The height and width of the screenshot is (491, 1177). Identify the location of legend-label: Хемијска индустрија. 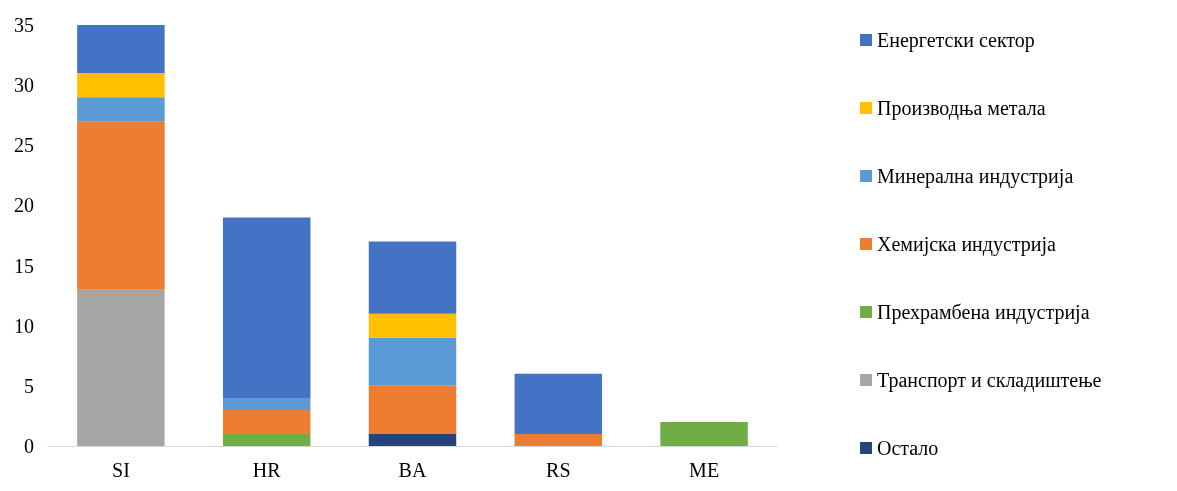
(967, 244).